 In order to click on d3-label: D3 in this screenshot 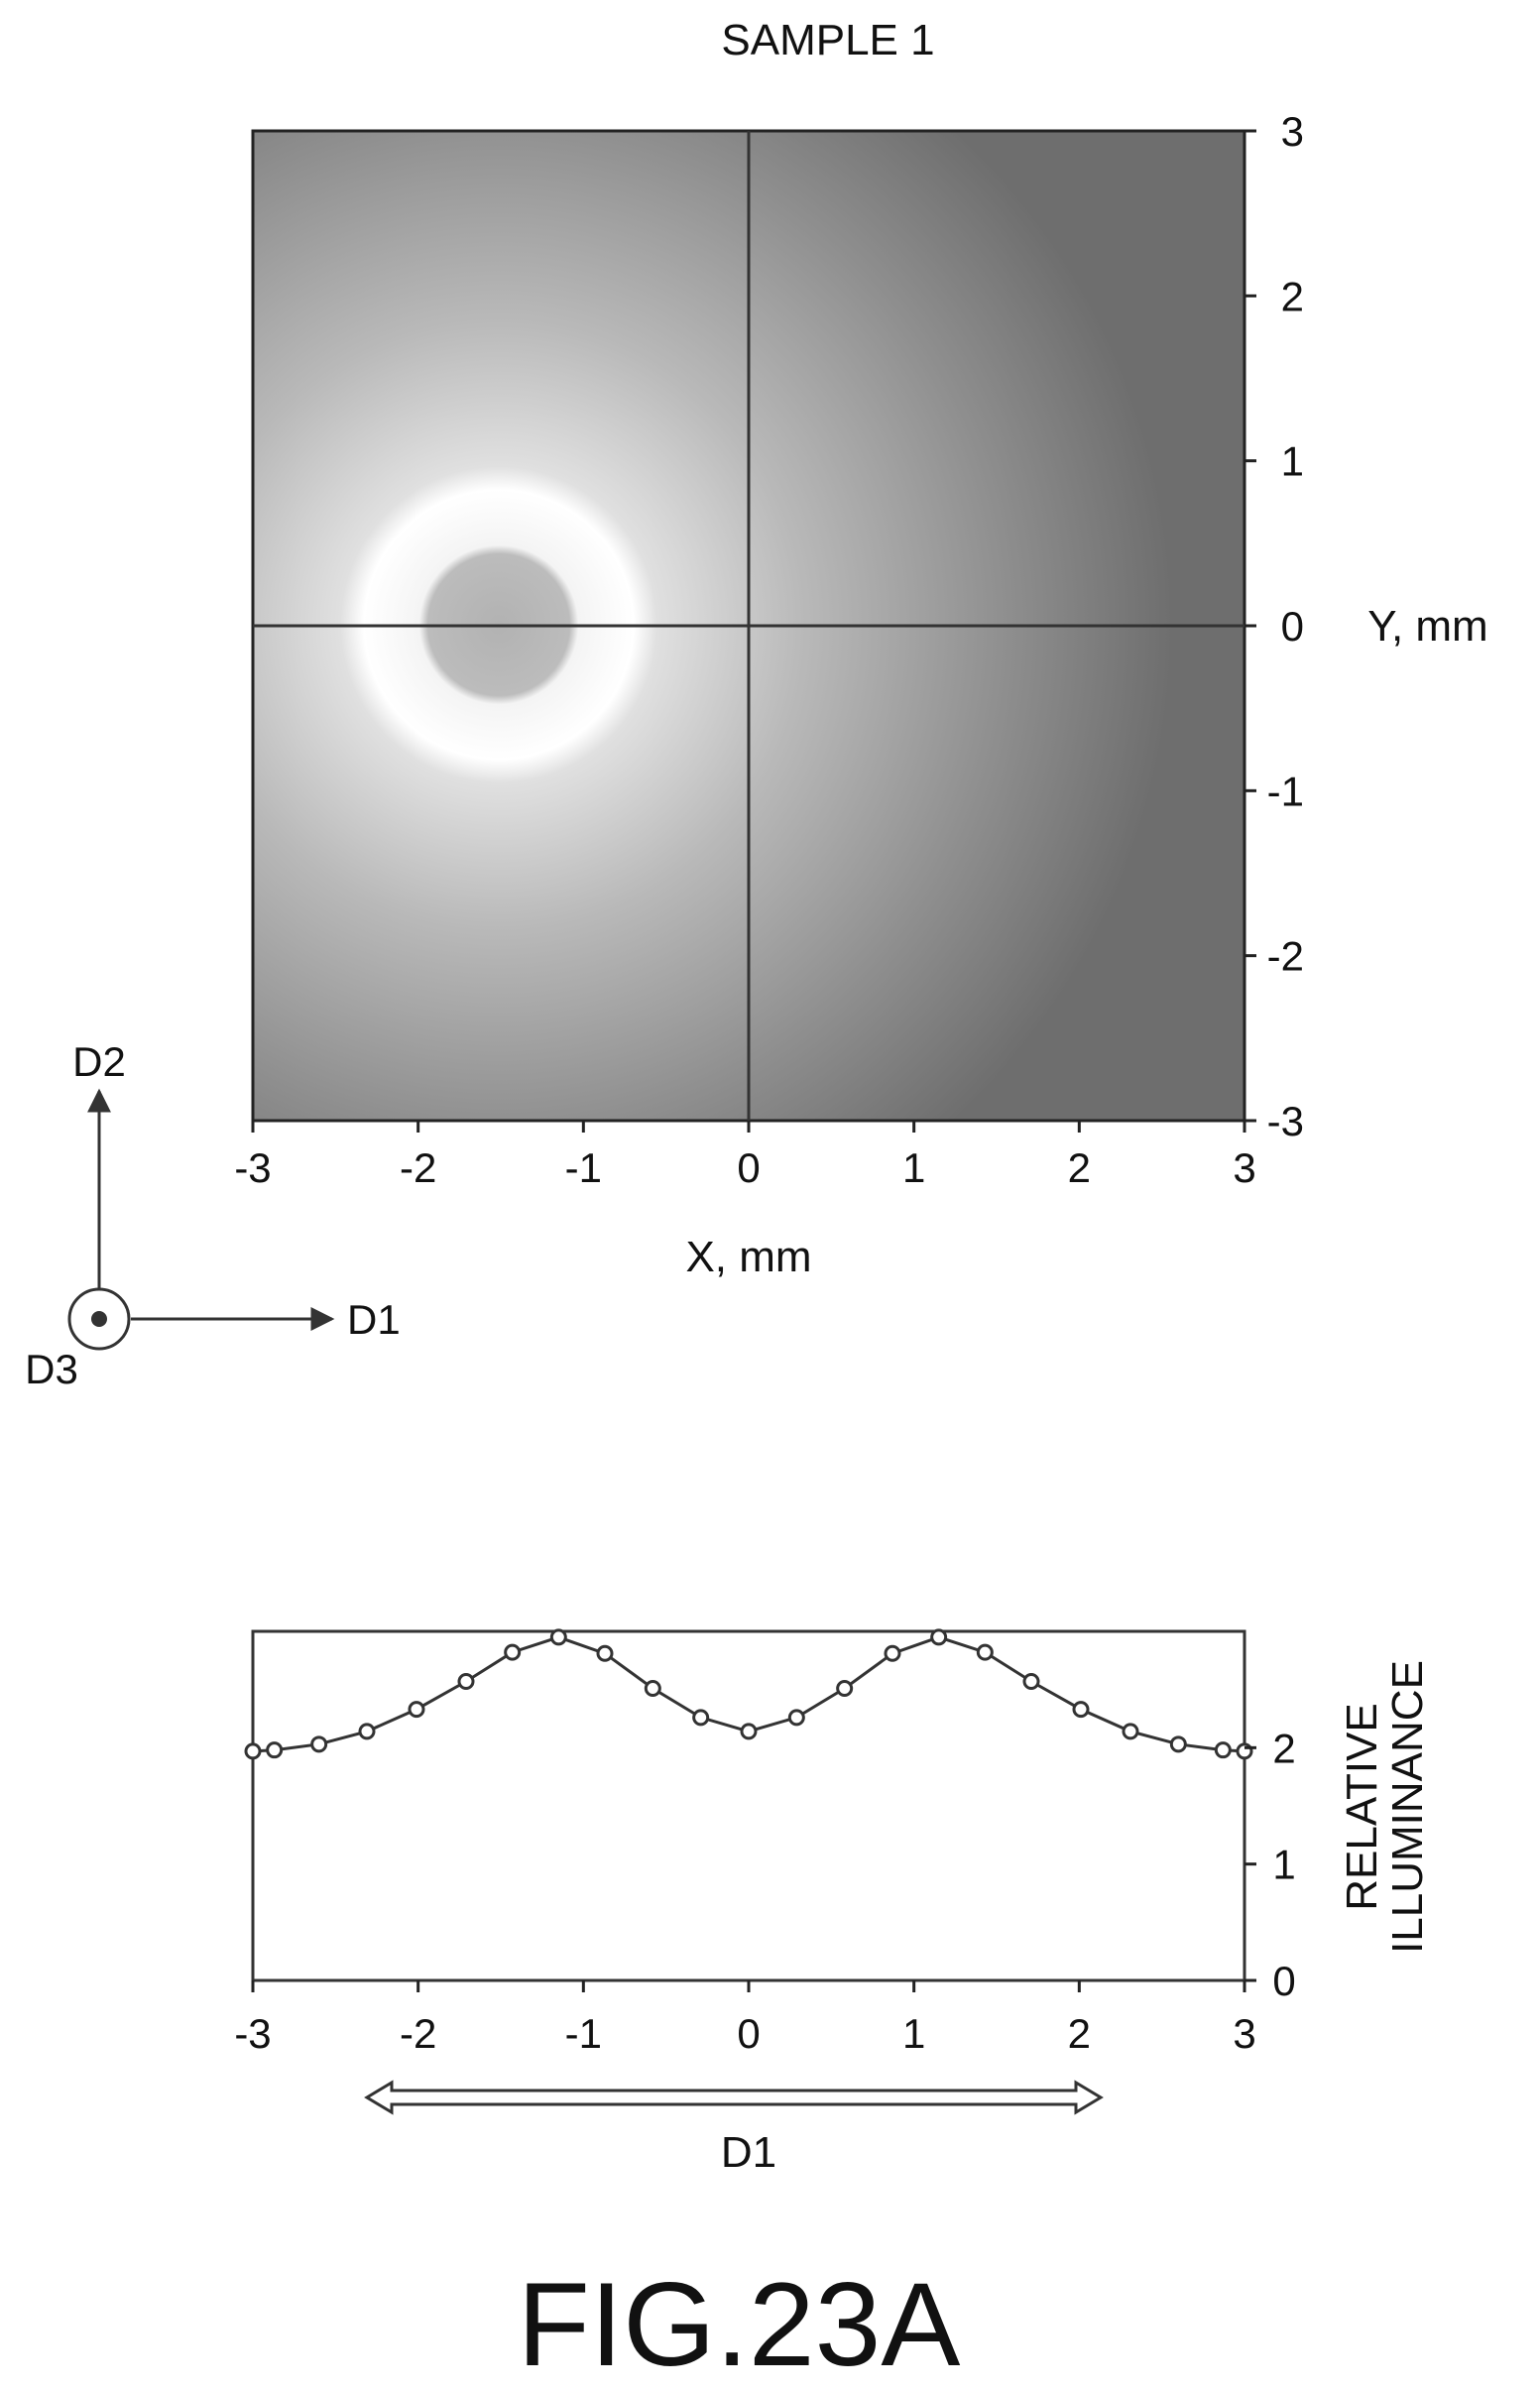, I will do `click(51, 1369)`.